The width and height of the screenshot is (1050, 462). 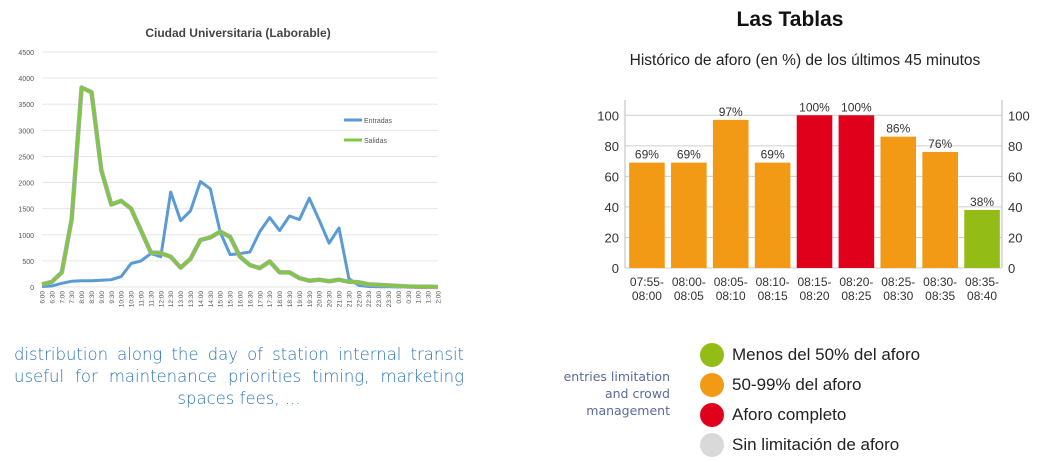 I want to click on x-tick-label: 23:00, so click(x=379, y=299).